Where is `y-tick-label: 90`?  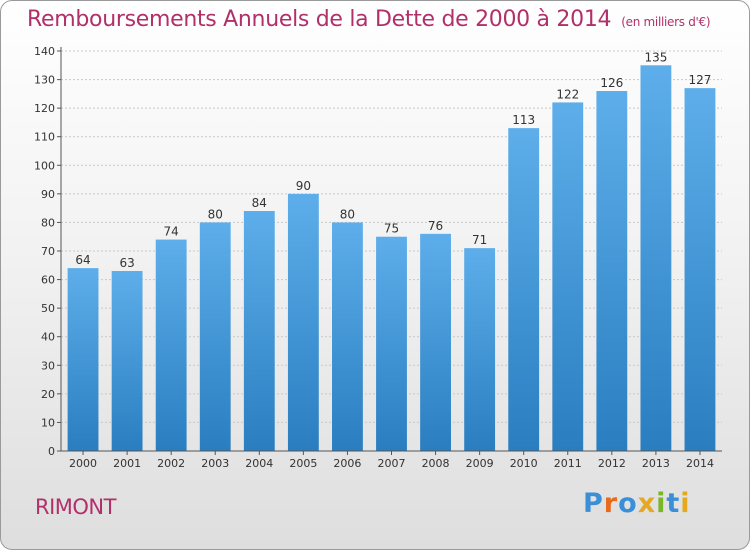
y-tick-label: 90 is located at coordinates (48, 194).